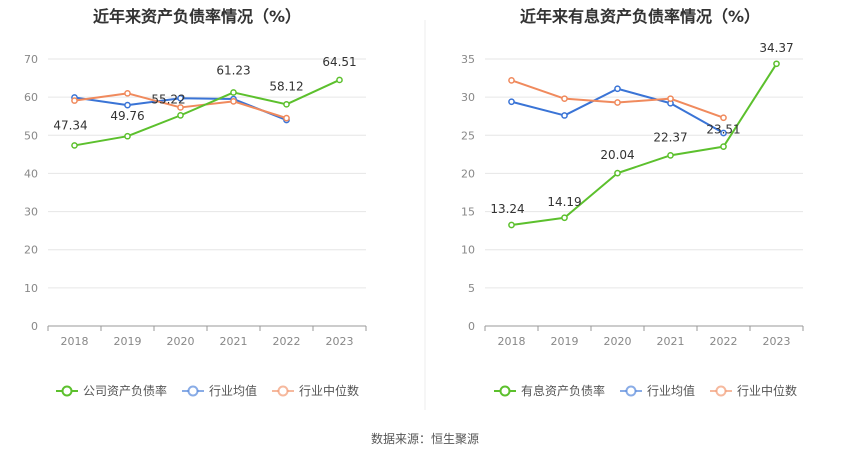 The height and width of the screenshot is (459, 850). Describe the element at coordinates (507, 209) in the screenshot. I see `data-label: 13.24` at that location.